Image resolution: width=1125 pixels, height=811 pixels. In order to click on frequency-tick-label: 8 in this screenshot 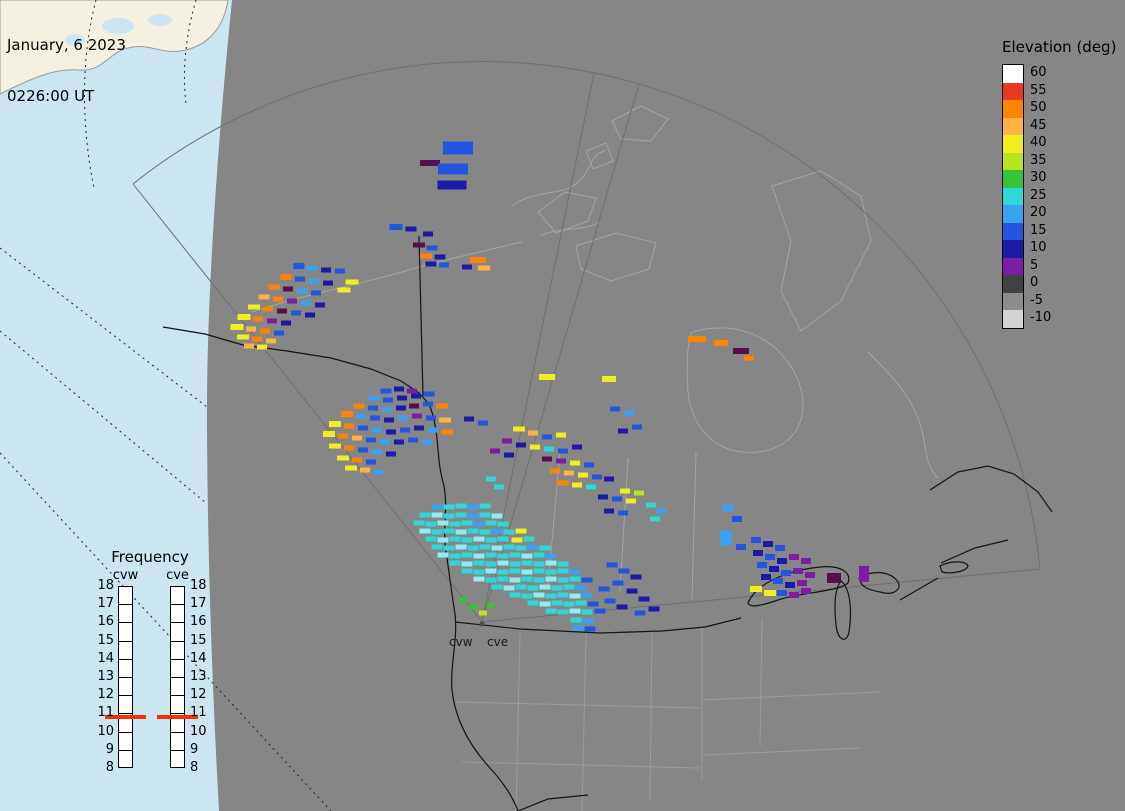, I will do `click(194, 767)`.